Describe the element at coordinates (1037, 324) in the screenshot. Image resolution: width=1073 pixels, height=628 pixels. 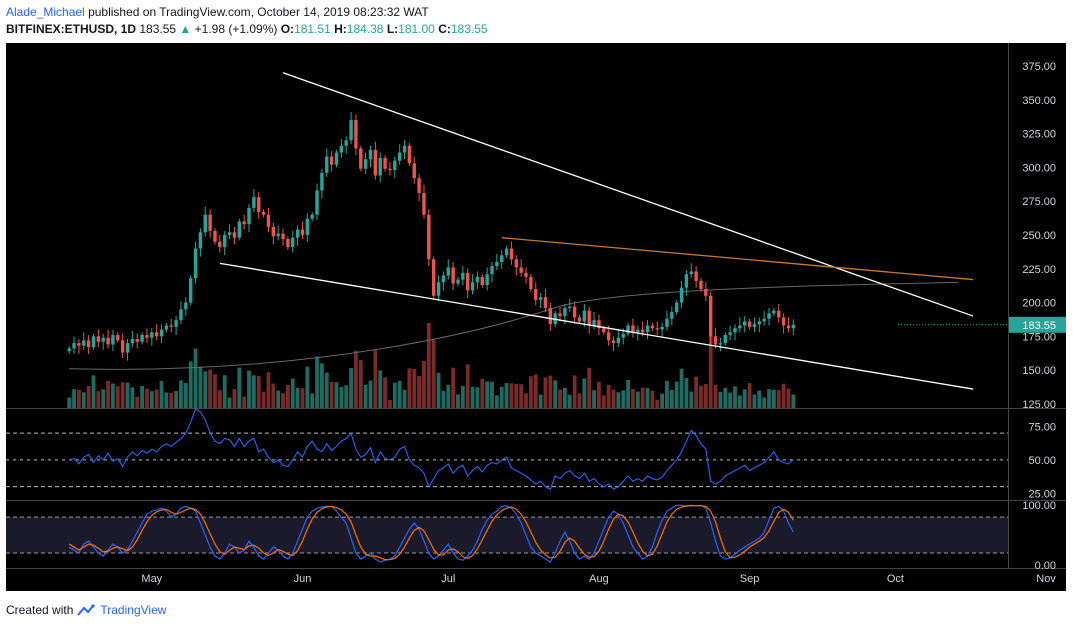
I see `last-price-badge` at that location.